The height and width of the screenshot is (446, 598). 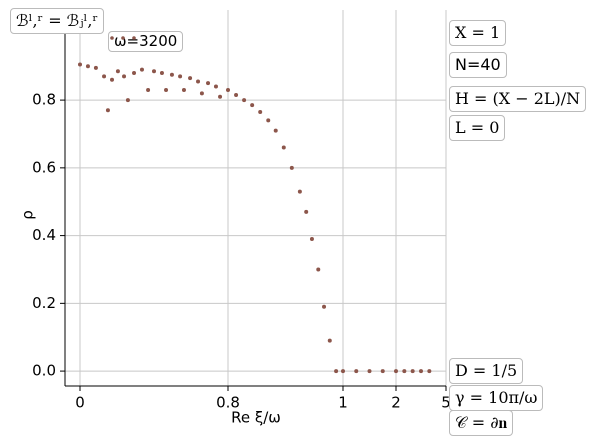 What do you see at coordinates (518, 99) in the screenshot?
I see `annotation: H = (X − 2L)/N` at bounding box center [518, 99].